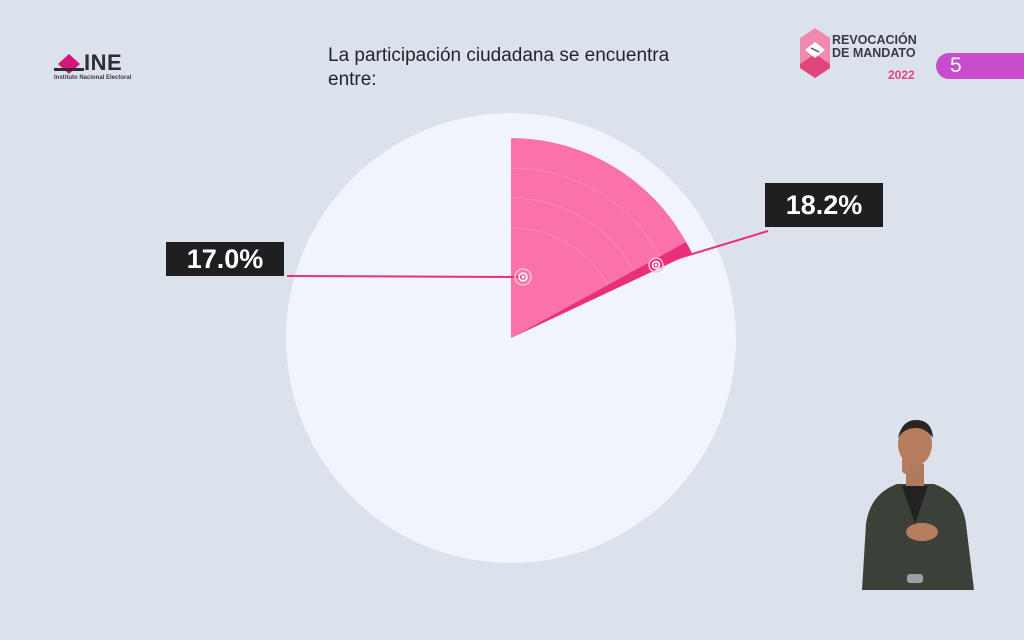 This screenshot has height=640, width=1024. Describe the element at coordinates (93, 78) in the screenshot. I see `ine-subtitle: Instituto Nacional Electoral` at that location.